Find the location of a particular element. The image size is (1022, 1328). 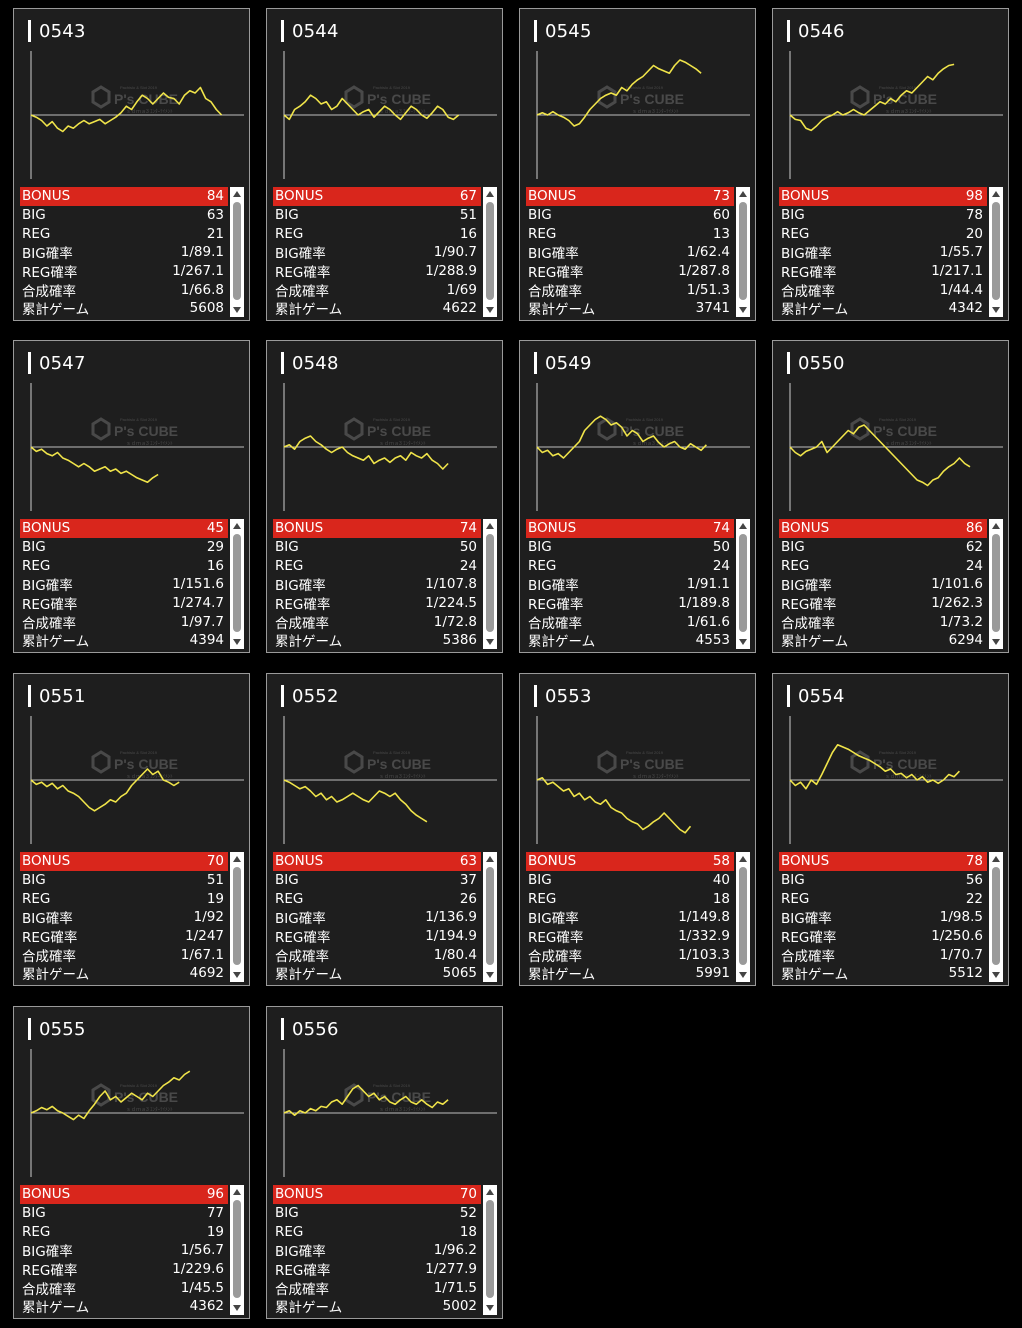

reg-prob-value: 1/288.9 is located at coordinates (451, 271).